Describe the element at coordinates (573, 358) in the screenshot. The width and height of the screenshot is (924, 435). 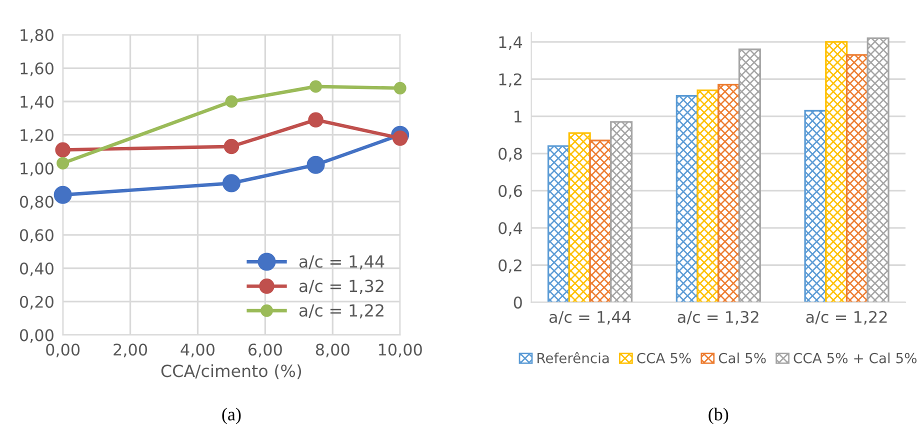
I see `legend-label: Referência` at that location.